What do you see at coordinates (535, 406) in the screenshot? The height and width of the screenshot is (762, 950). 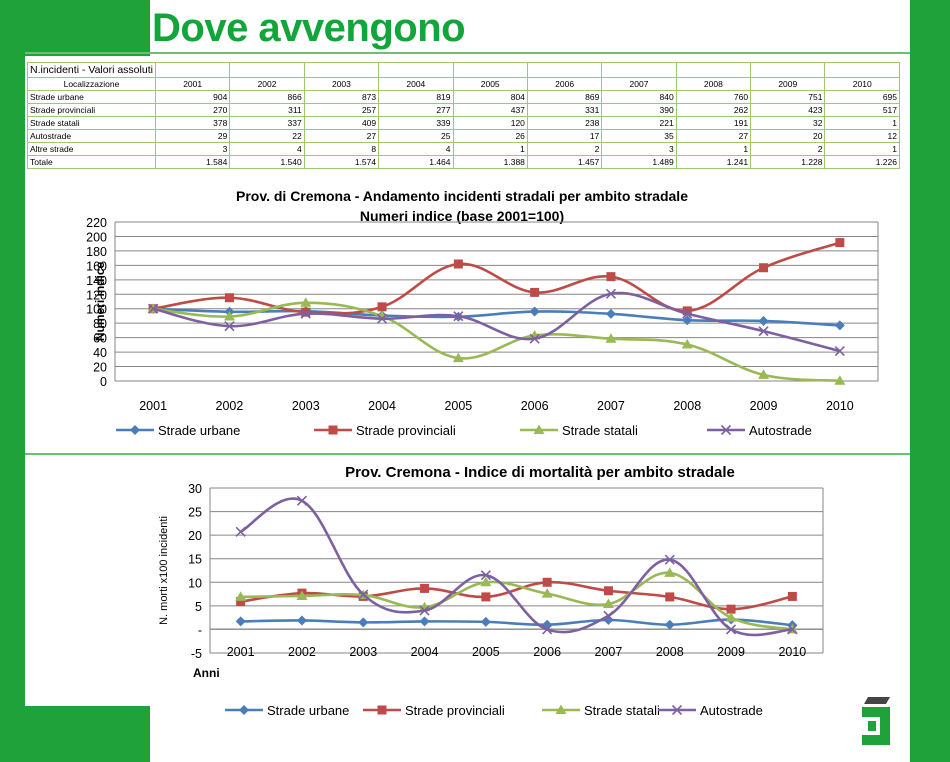 I see `x-tick-label: 2006` at bounding box center [535, 406].